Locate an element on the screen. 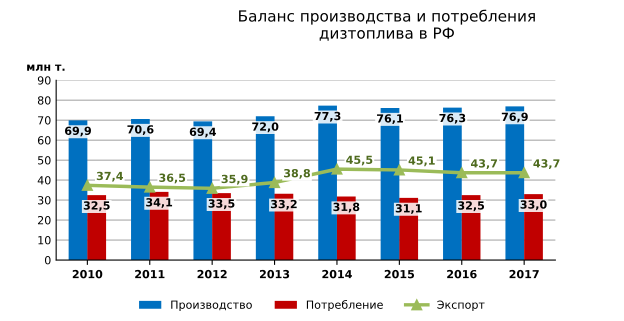 Image resolution: width=624 pixels, height=321 pixels. data-label: 70,6 is located at coordinates (140, 130).